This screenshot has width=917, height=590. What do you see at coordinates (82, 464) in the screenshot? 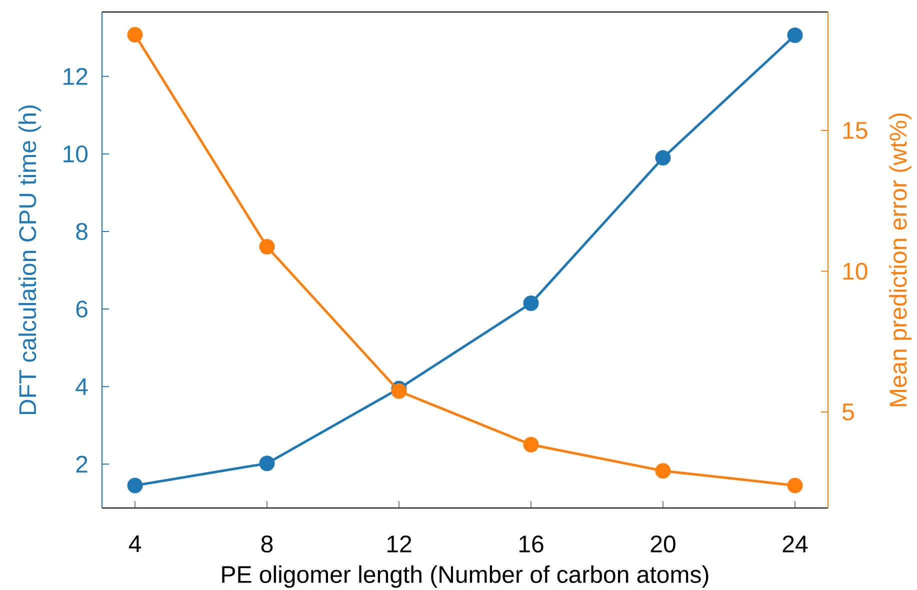
I see `y-tick-label: 2` at bounding box center [82, 464].